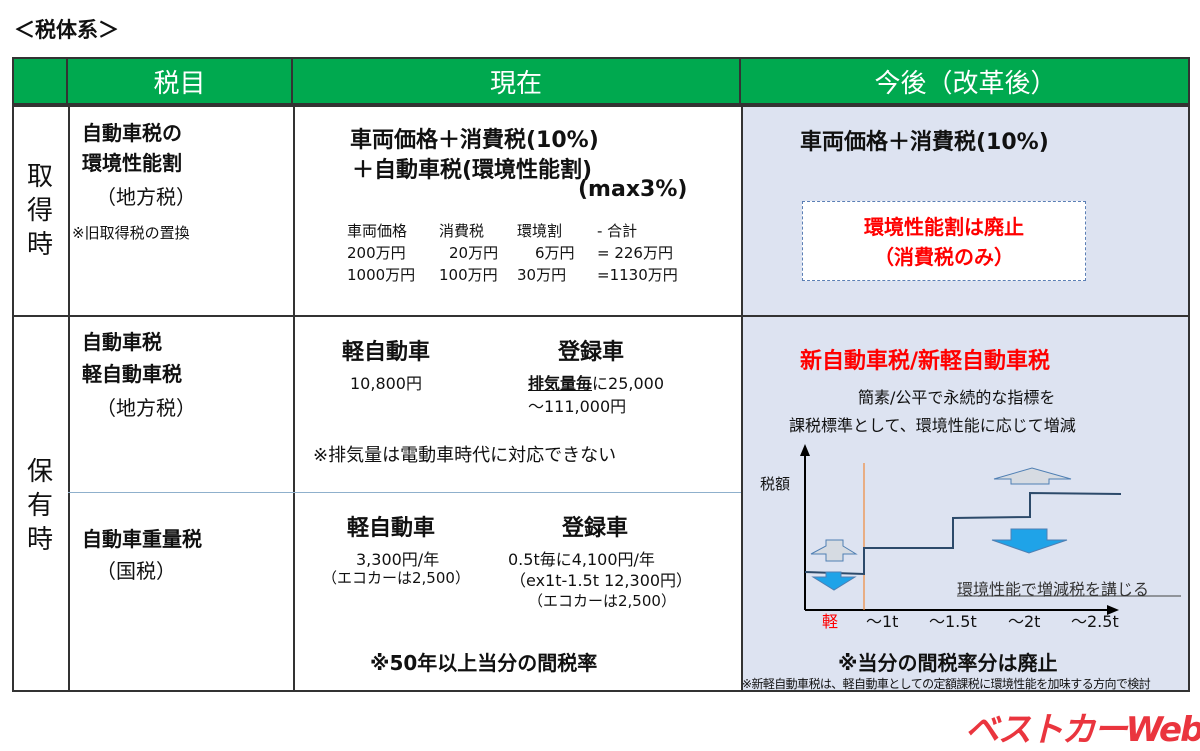  I want to click on example-row: 1000万円 100万円 30万円 =1130万円, so click(512, 275).